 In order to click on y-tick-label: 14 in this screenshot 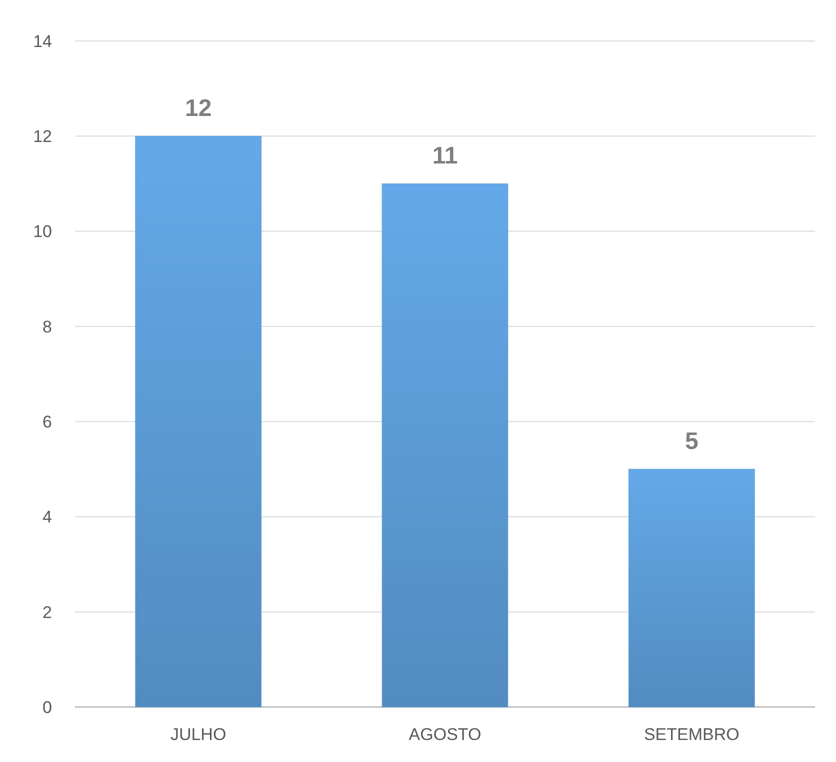, I will do `click(42, 41)`.